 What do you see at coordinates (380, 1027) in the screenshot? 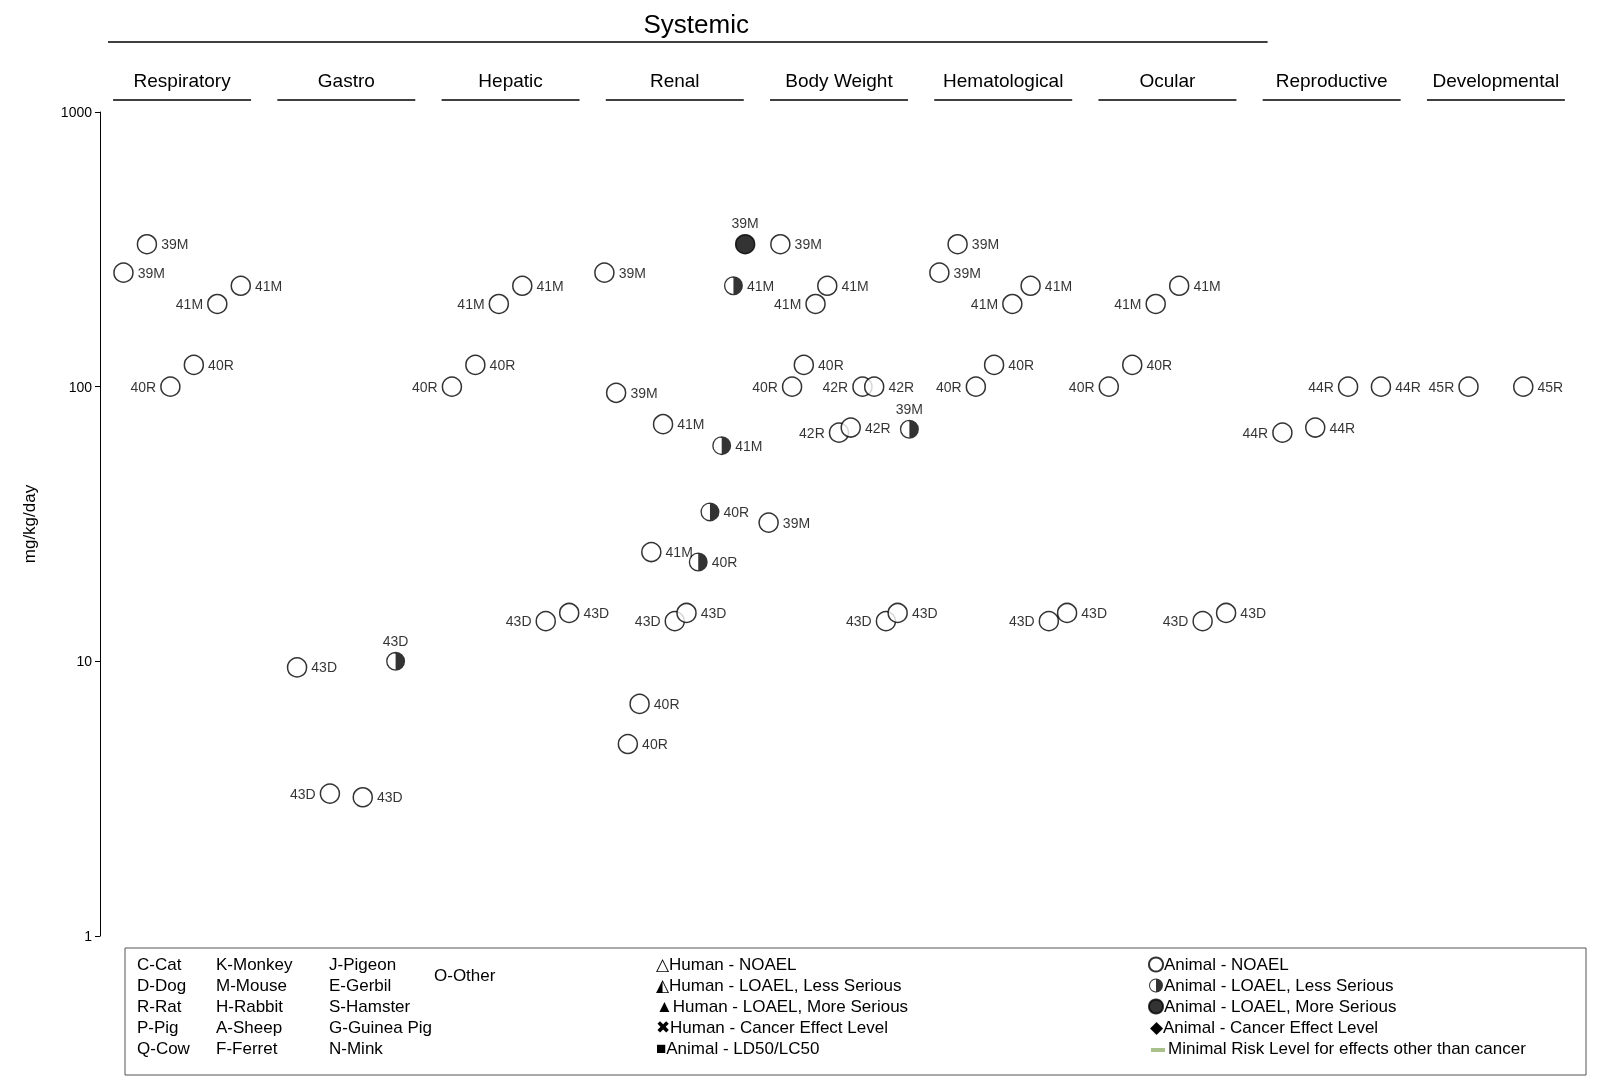
I see `text: G-Guinea Pig` at bounding box center [380, 1027].